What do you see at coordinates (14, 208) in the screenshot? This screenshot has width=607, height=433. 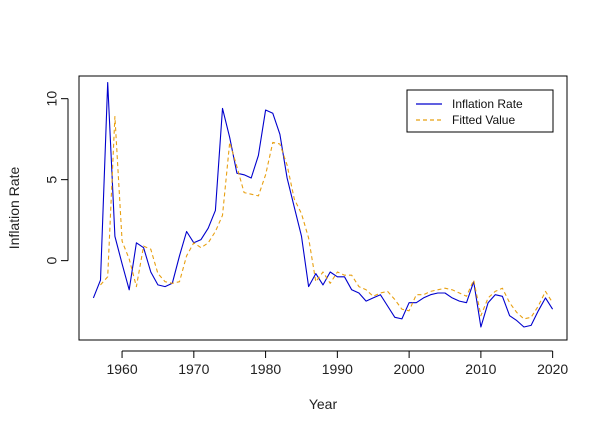 I see `y-axis-label: Inflation Rate` at bounding box center [14, 208].